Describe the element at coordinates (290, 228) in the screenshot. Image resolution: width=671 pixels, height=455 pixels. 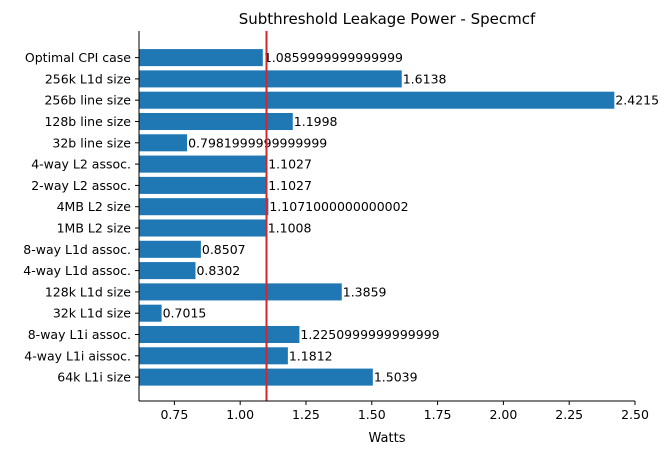
I see `bar-value-label: 1.1008` at that location.